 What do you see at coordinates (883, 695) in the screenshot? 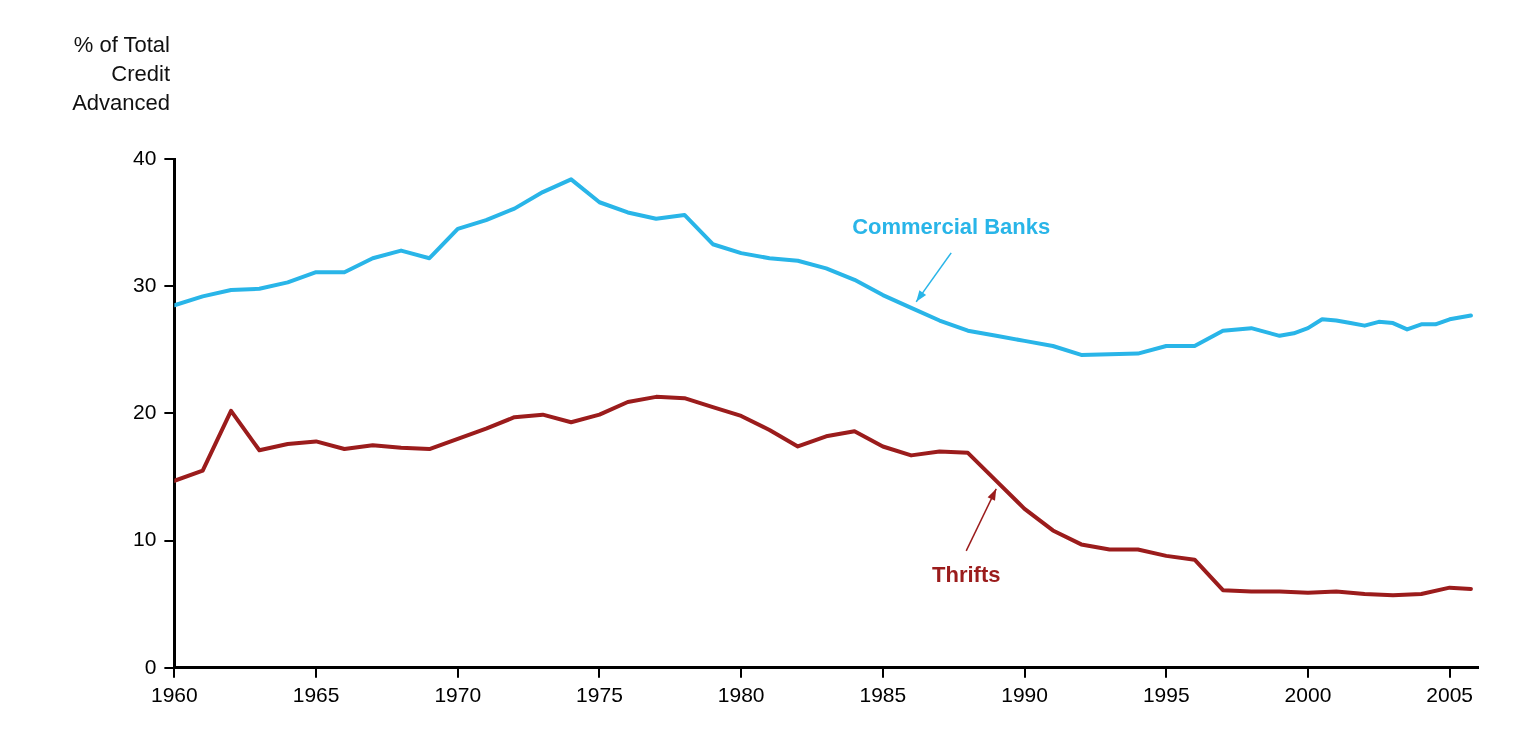
I see `x-tick-label: 1985` at bounding box center [883, 695].